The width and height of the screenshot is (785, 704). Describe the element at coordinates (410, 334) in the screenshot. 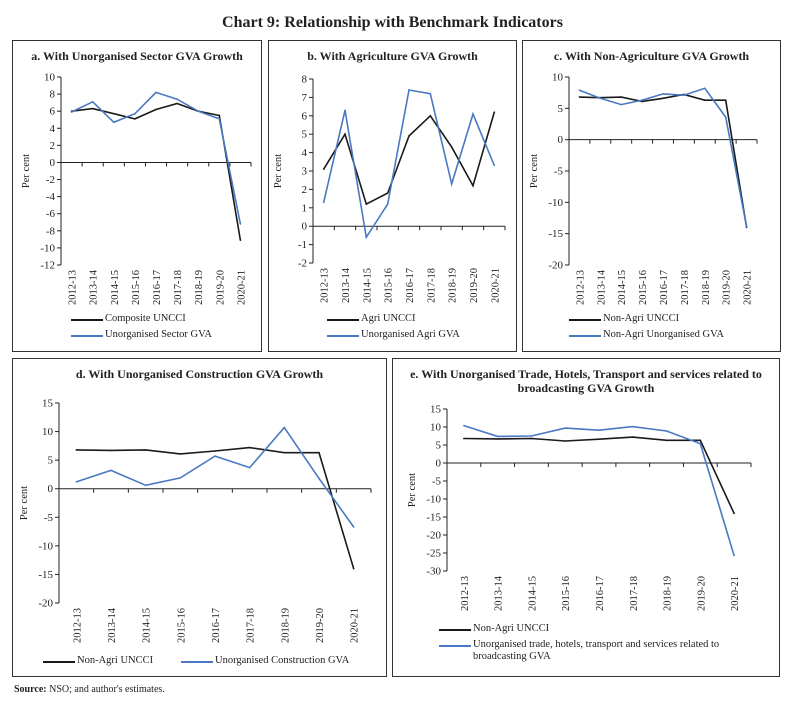

I see `legend-label: Unorganised Agri GVA` at that location.